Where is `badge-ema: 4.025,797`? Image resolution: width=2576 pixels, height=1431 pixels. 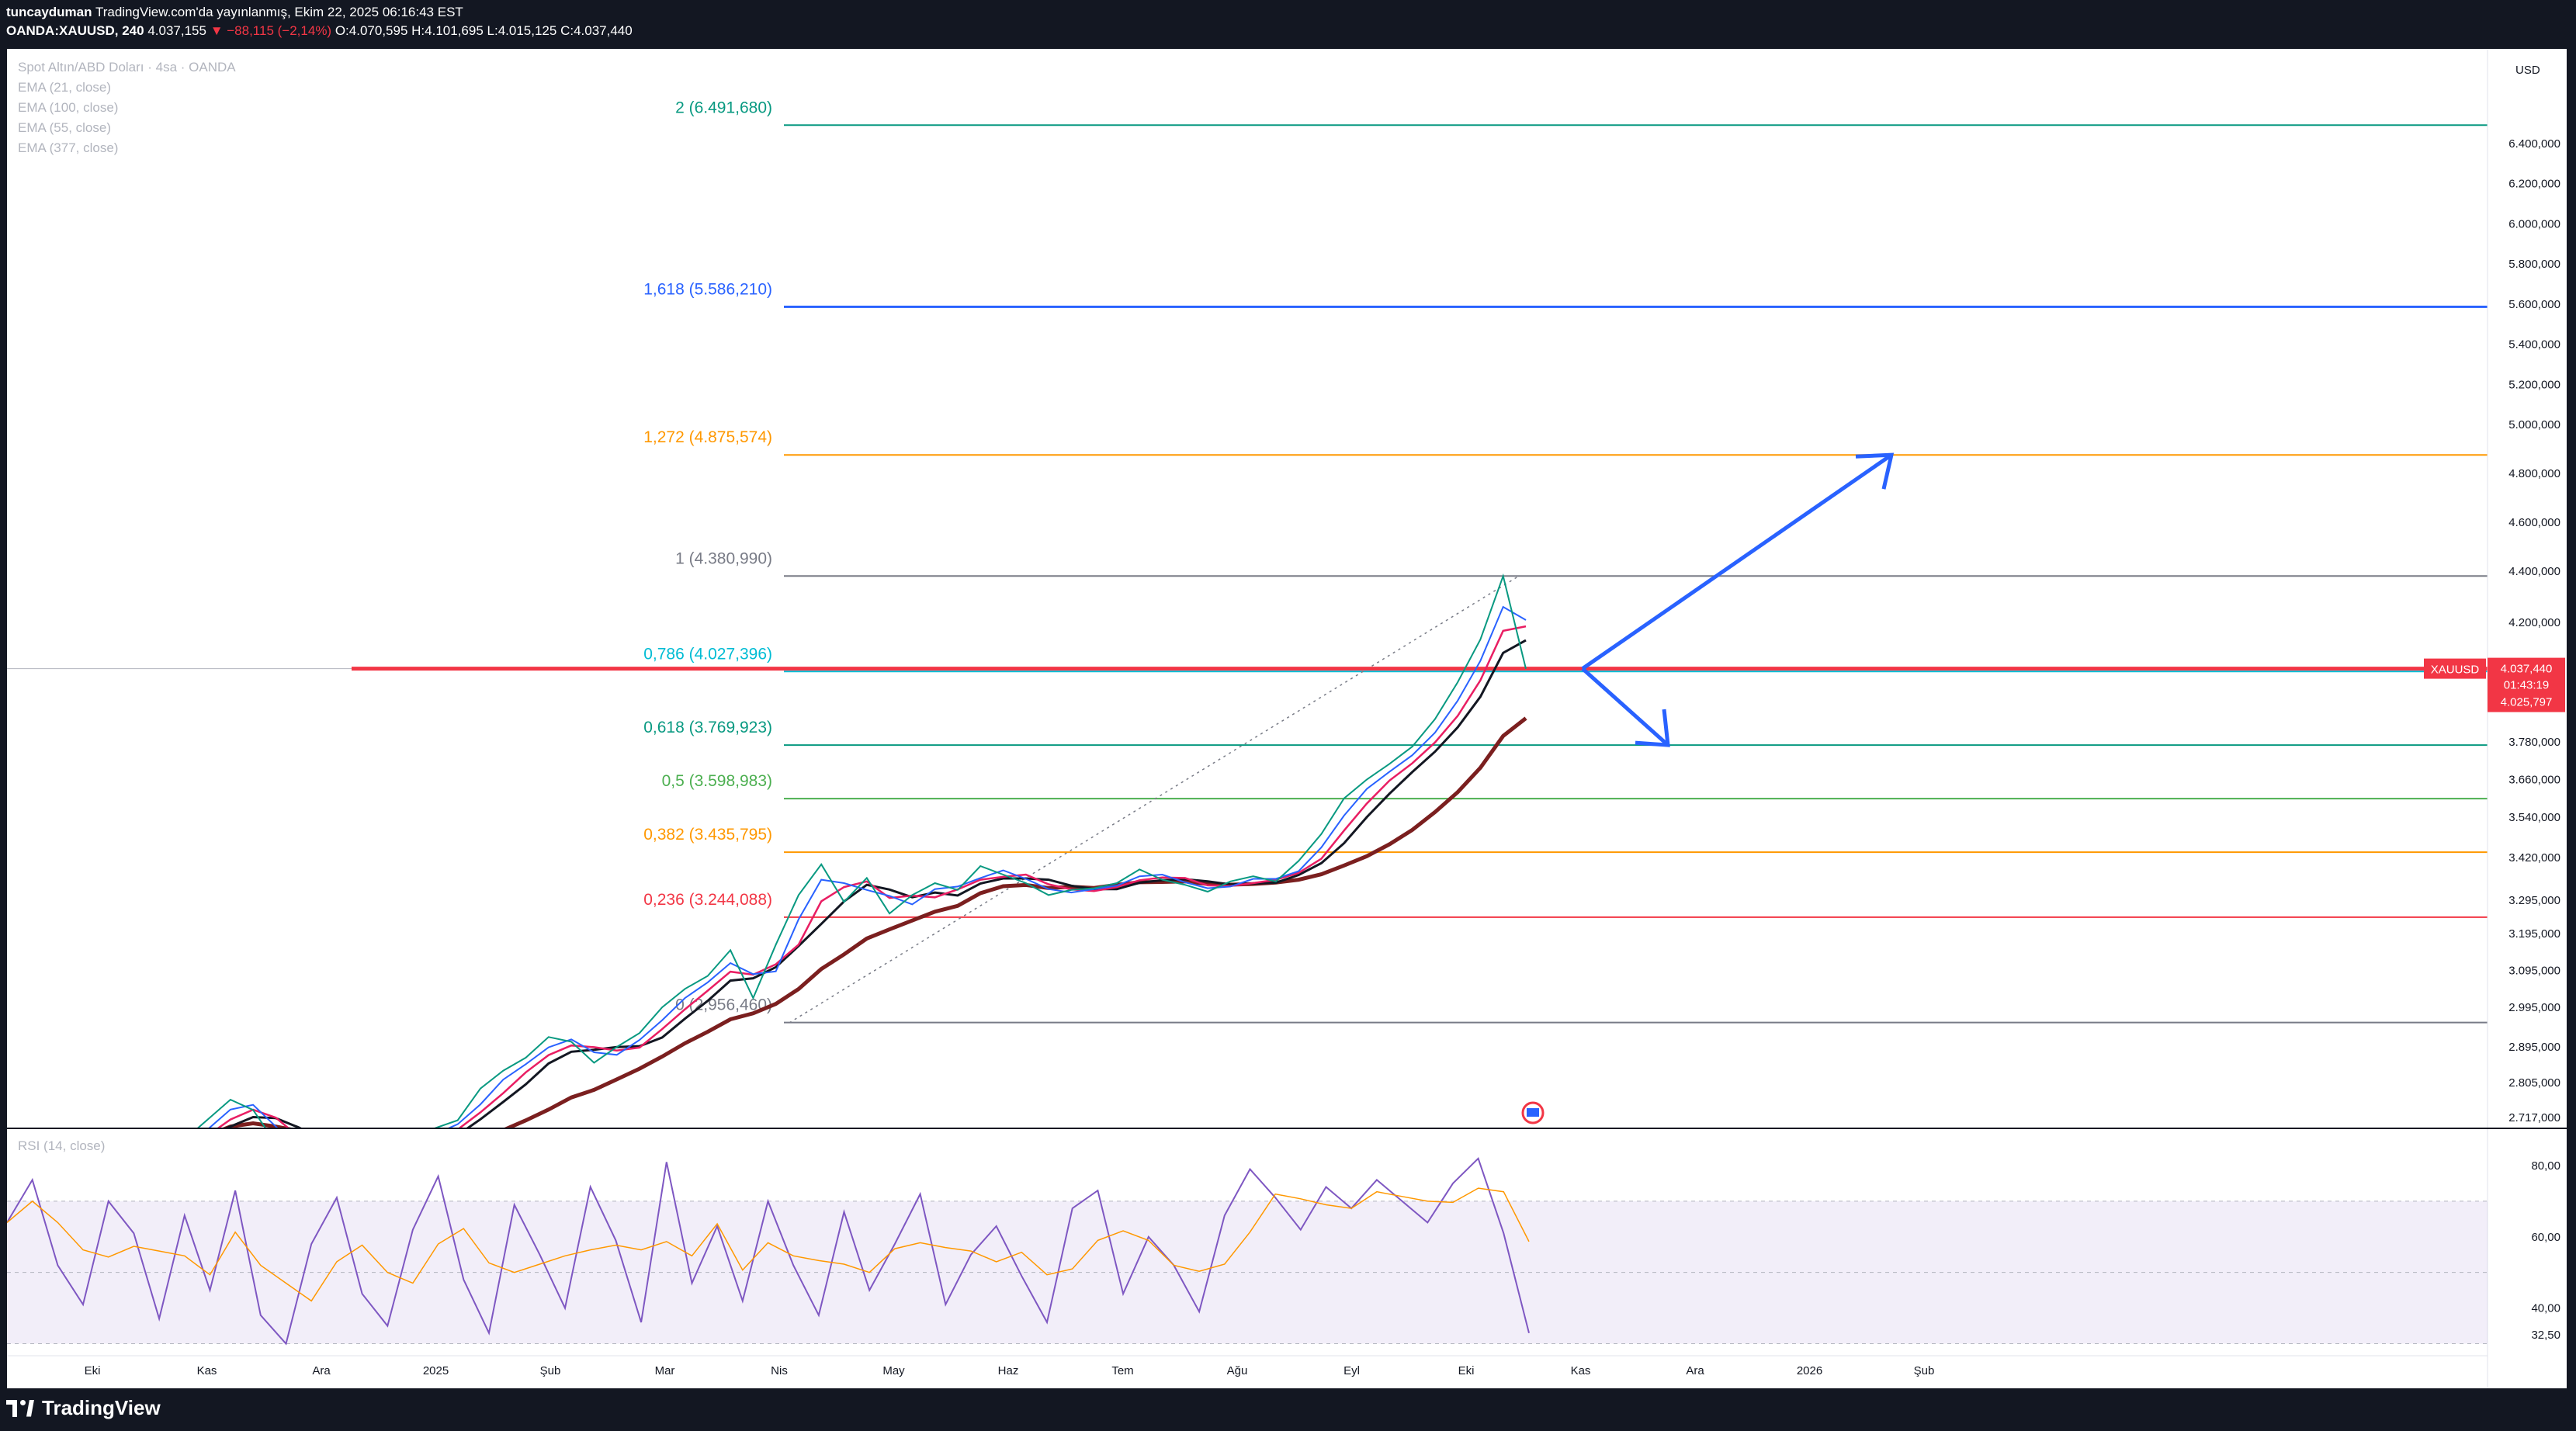
badge-ema: 4.025,797 is located at coordinates (2527, 703).